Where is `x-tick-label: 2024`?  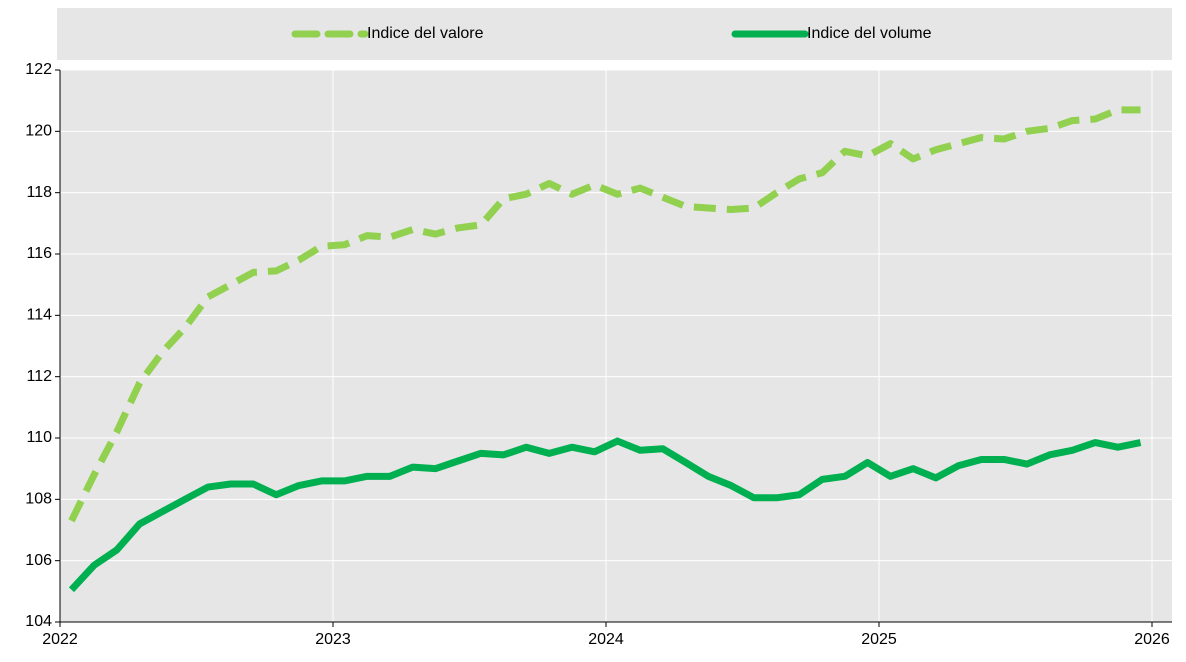
x-tick-label: 2024 is located at coordinates (606, 639).